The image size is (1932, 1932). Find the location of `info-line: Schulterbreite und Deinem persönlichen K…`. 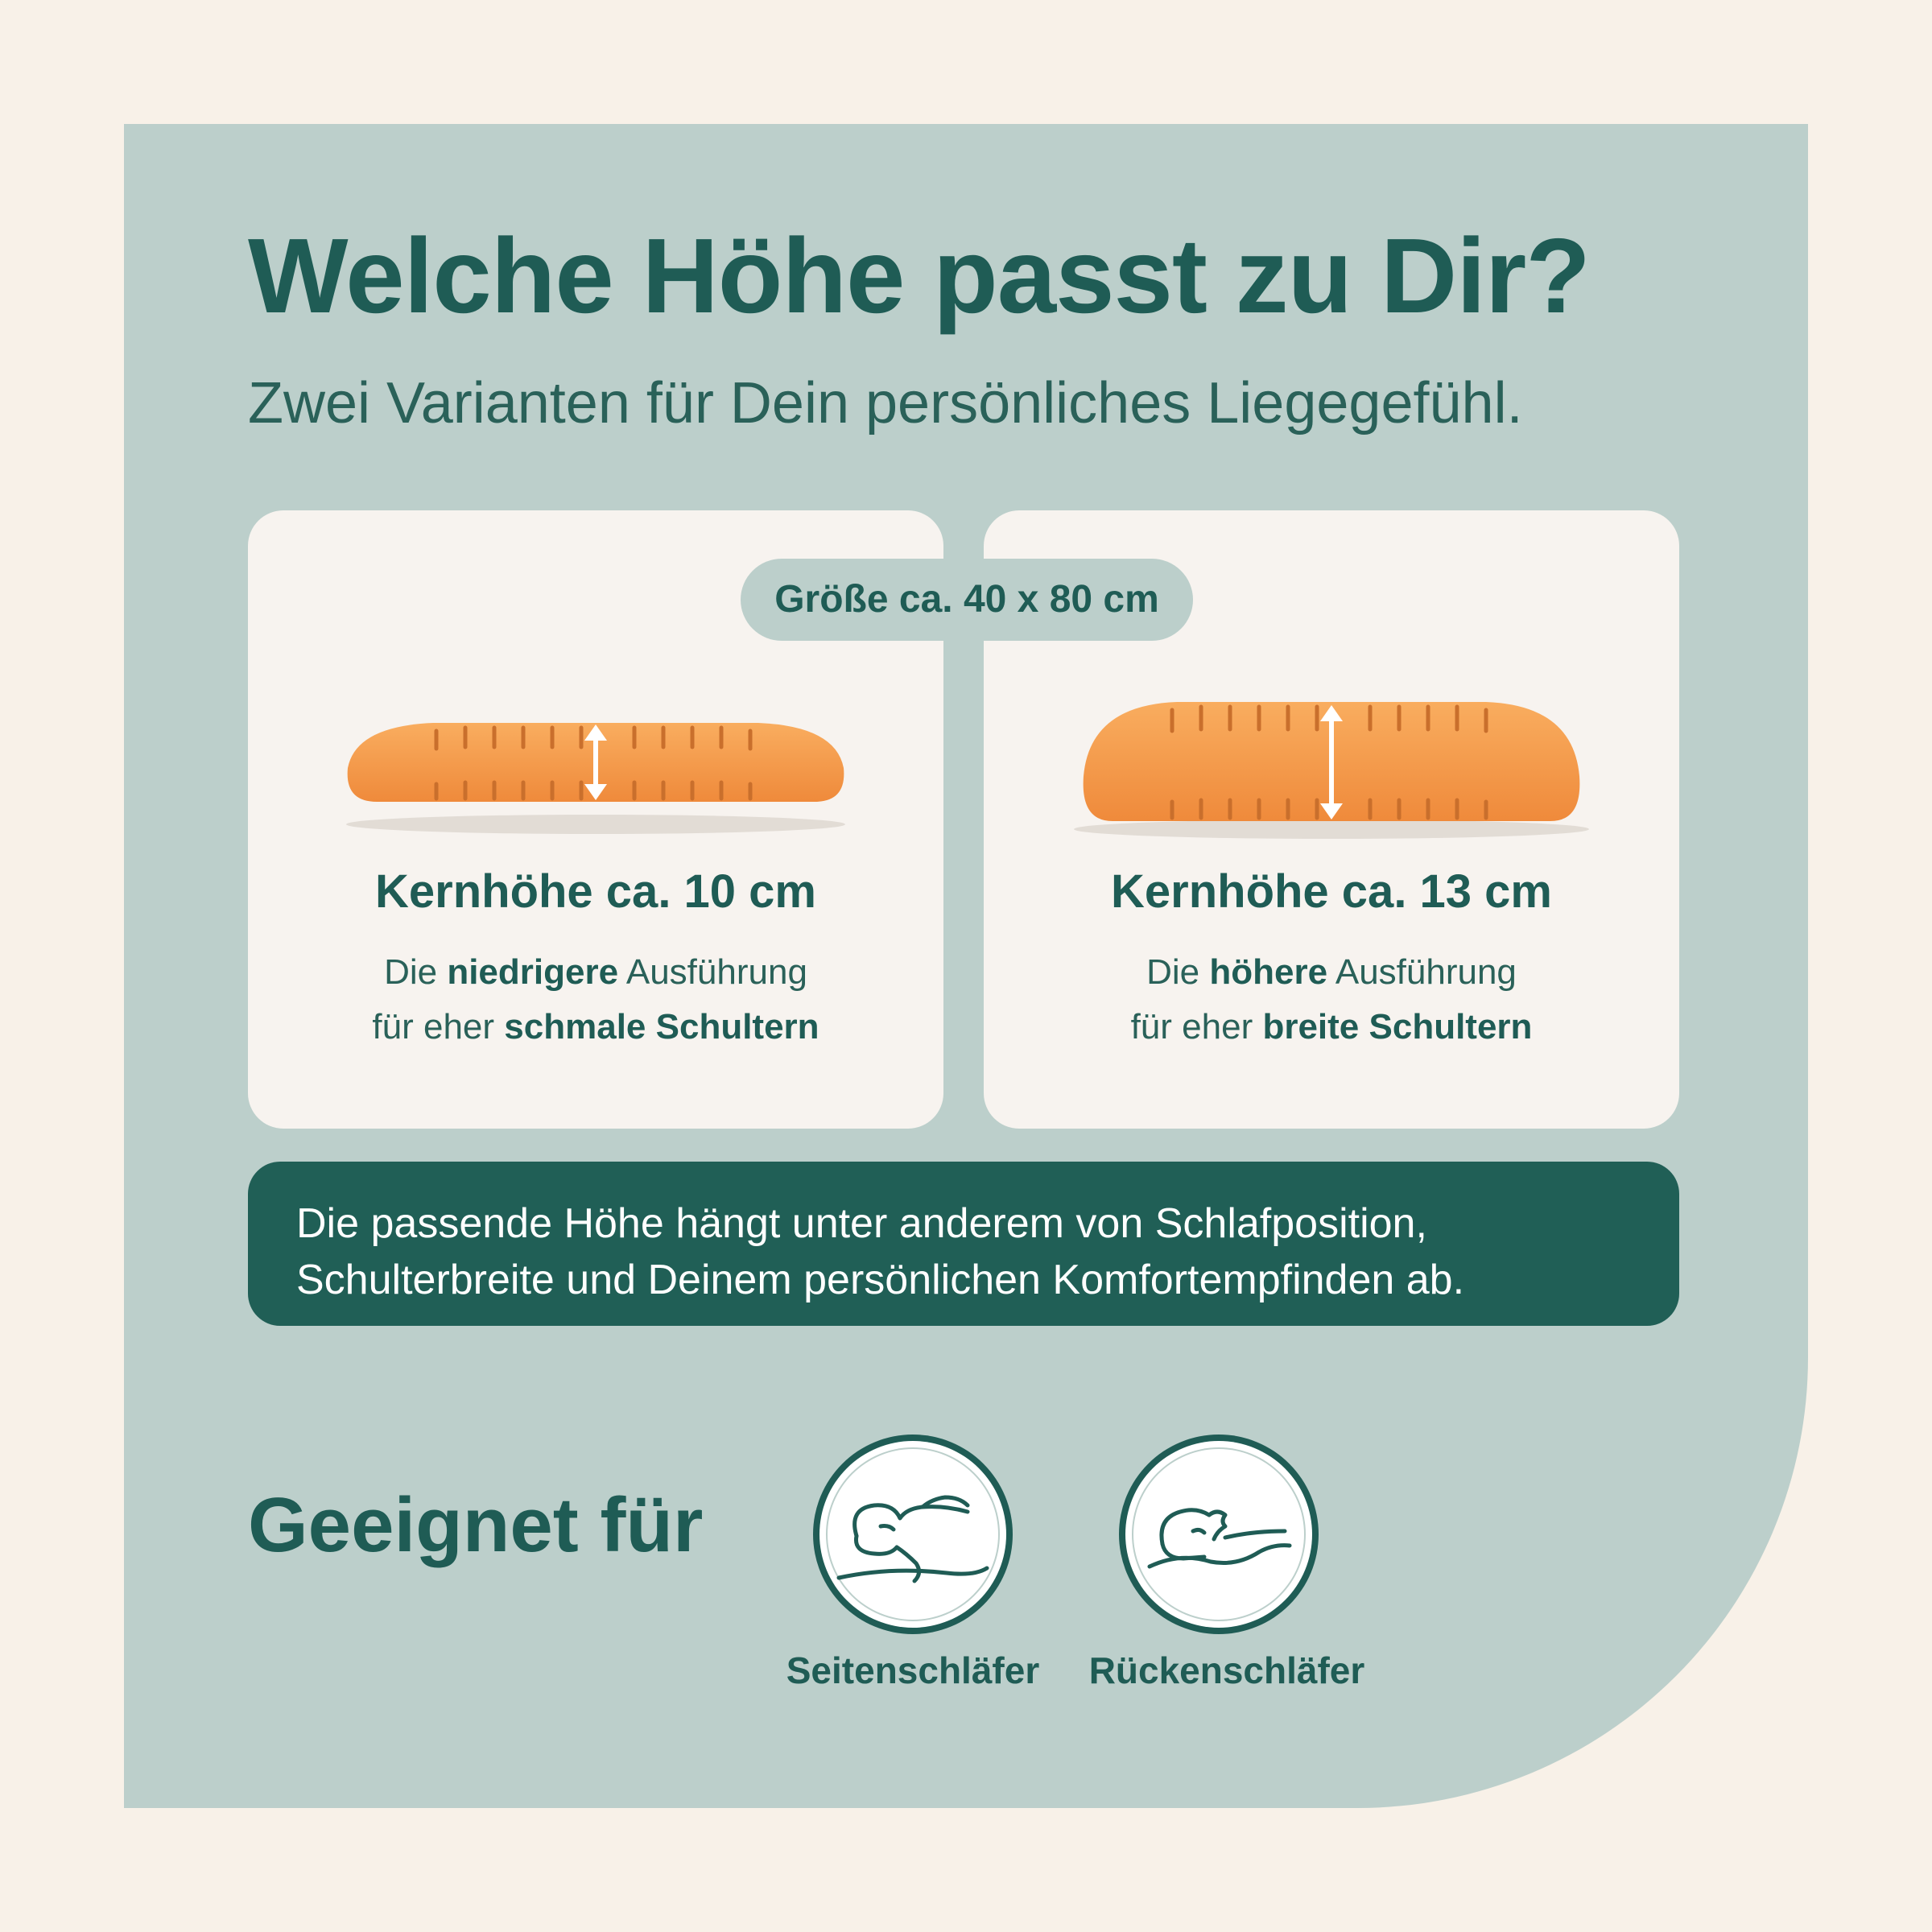

info-line: Schulterbreite und Deinem persönlichen K… is located at coordinates (880, 1280).